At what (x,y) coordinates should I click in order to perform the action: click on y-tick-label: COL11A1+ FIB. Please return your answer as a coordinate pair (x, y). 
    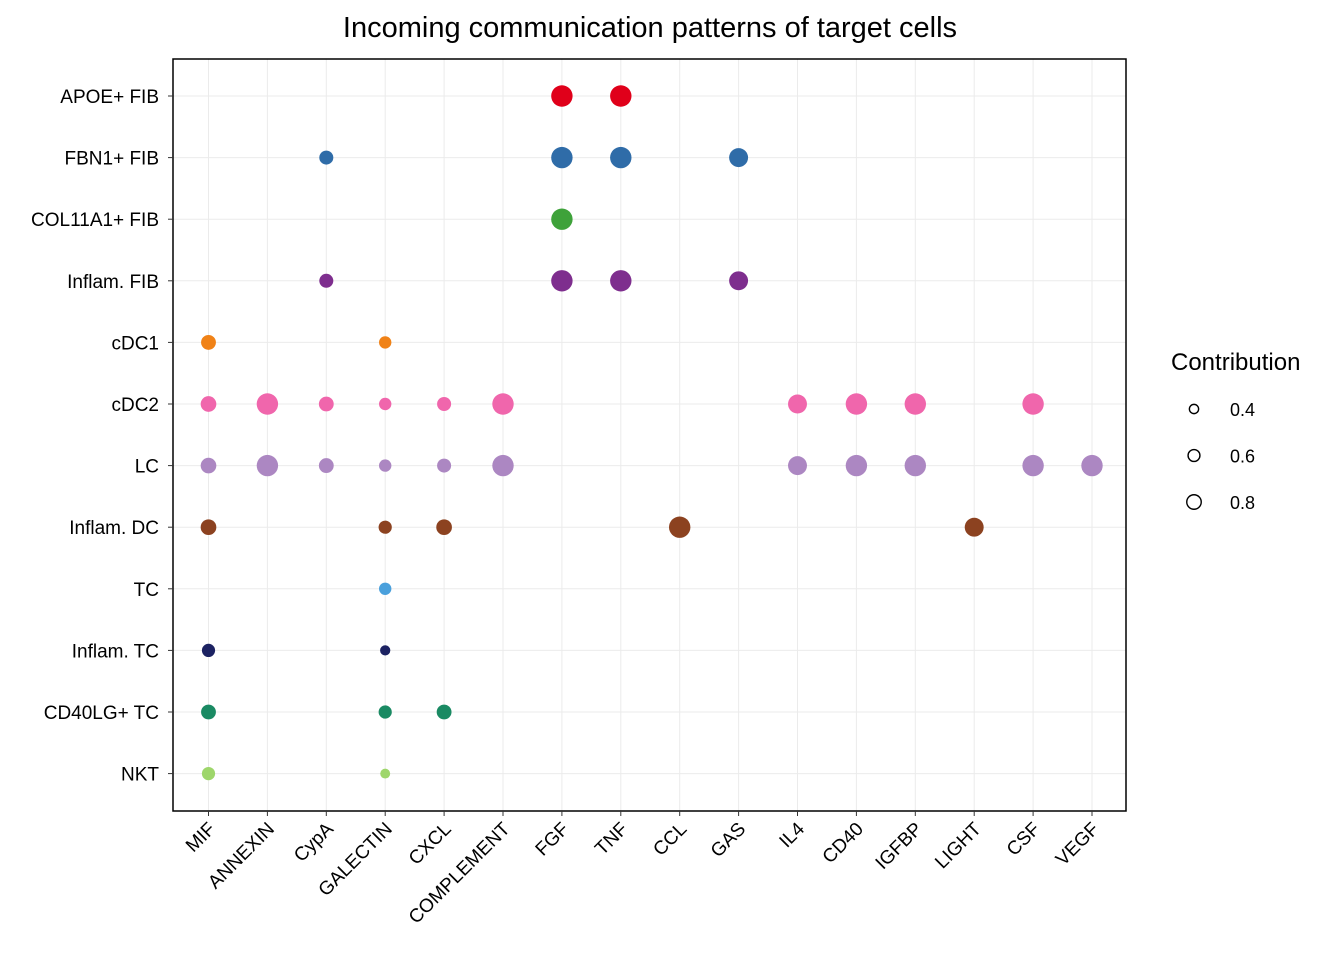
    Looking at the image, I should click on (95, 220).